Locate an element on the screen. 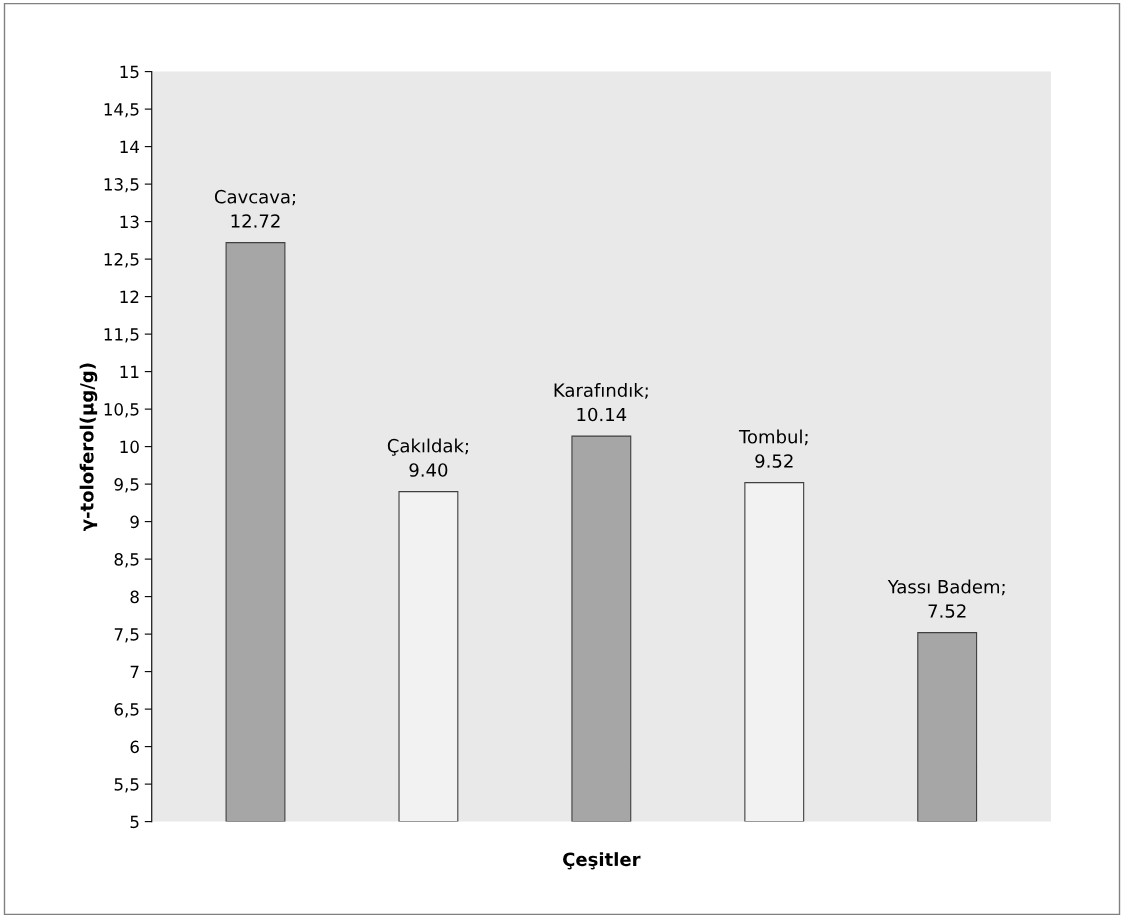  y-tick-label: 8 is located at coordinates (134, 597).